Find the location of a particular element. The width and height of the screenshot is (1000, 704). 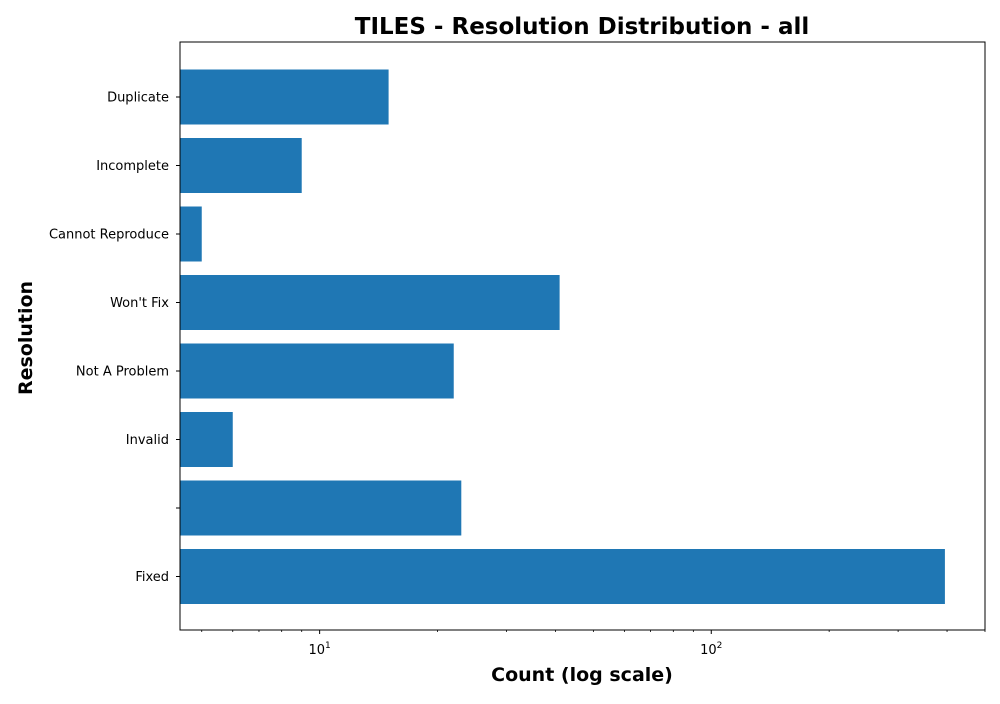

y-tick-label-invalid: Invalid is located at coordinates (147, 440).